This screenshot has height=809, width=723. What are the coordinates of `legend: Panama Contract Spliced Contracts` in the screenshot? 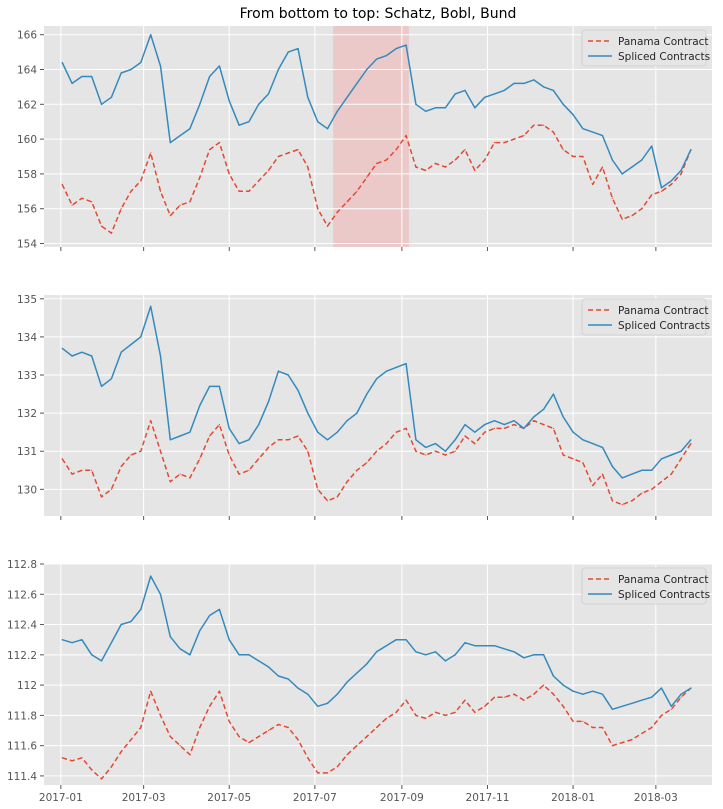 It's located at (645, 317).